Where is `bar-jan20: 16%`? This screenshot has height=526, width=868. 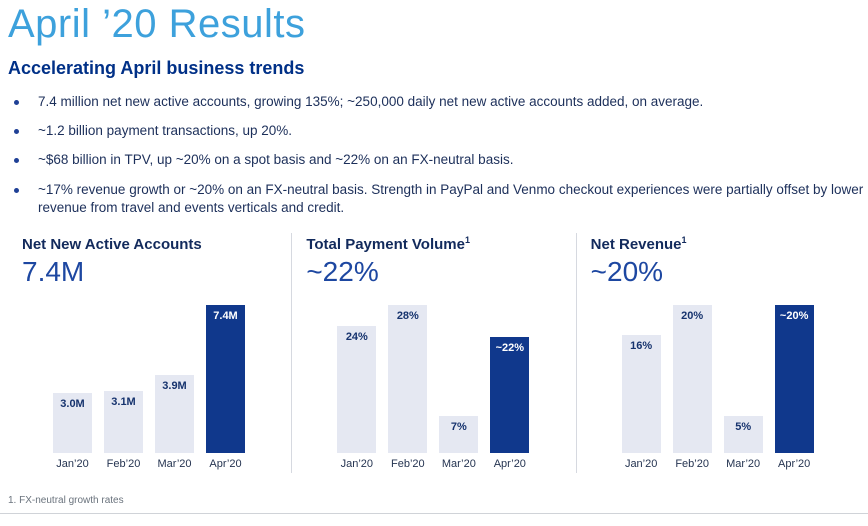
bar-jan20: 16% is located at coordinates (641, 394).